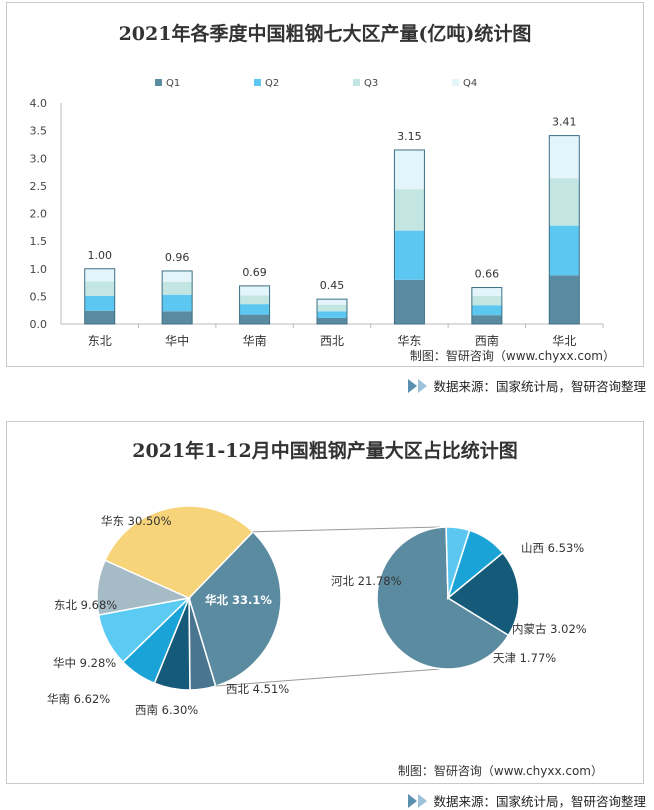 The image size is (654, 810). Describe the element at coordinates (39, 269) in the screenshot. I see `y-tick-label: 1.0` at that location.